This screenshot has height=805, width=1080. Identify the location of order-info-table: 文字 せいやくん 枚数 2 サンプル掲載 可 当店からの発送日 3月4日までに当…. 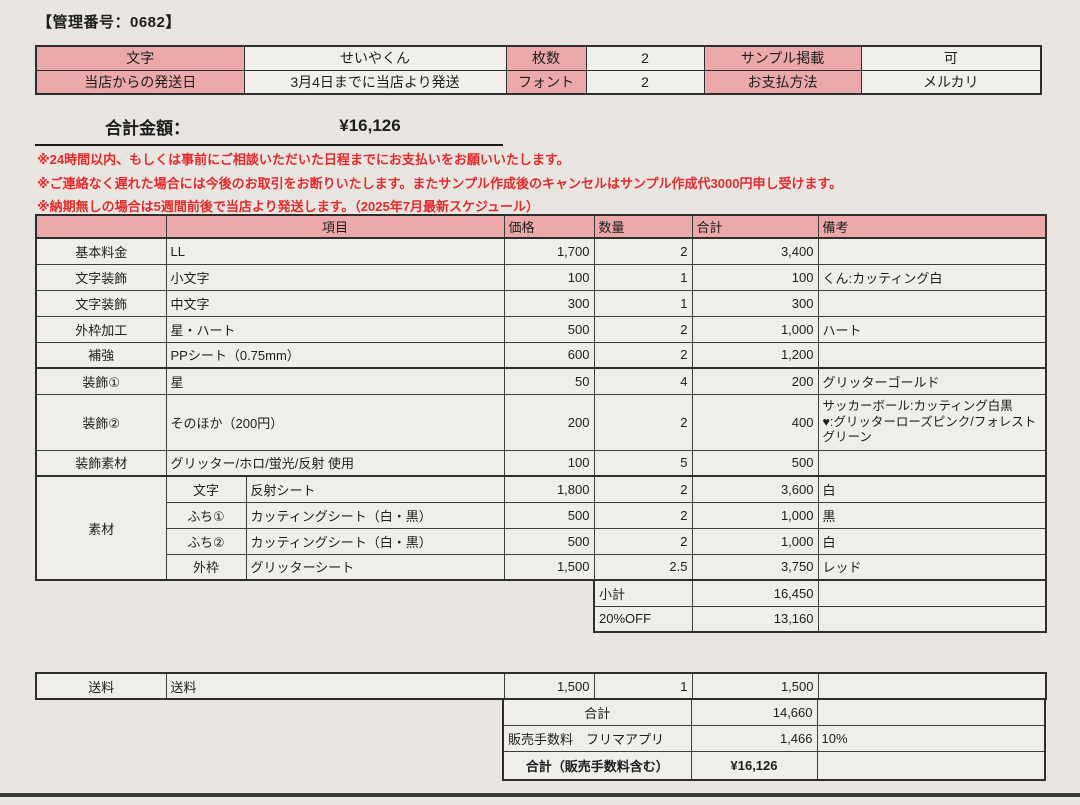
(538, 70).